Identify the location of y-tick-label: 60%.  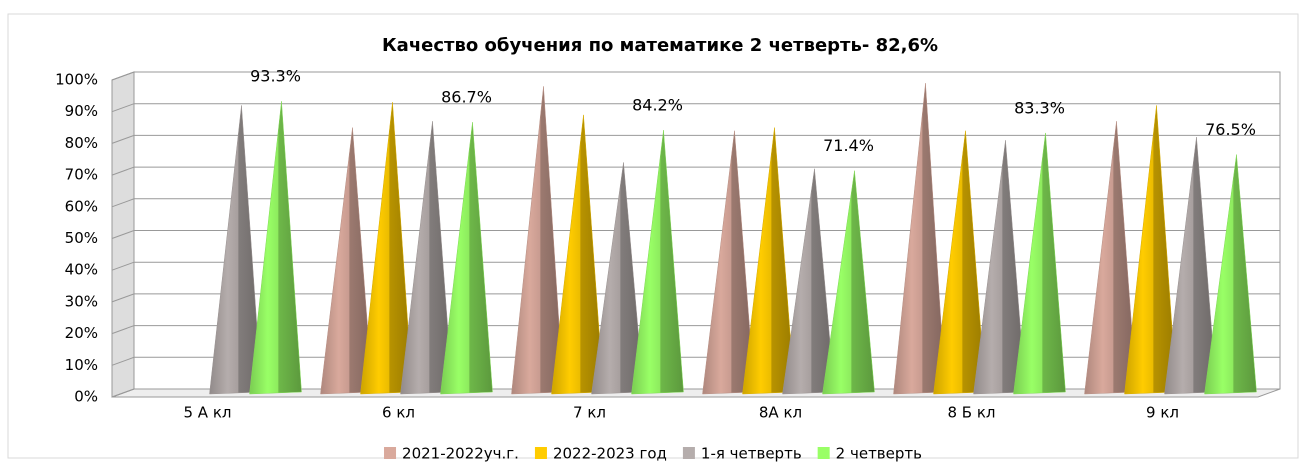
(81, 206).